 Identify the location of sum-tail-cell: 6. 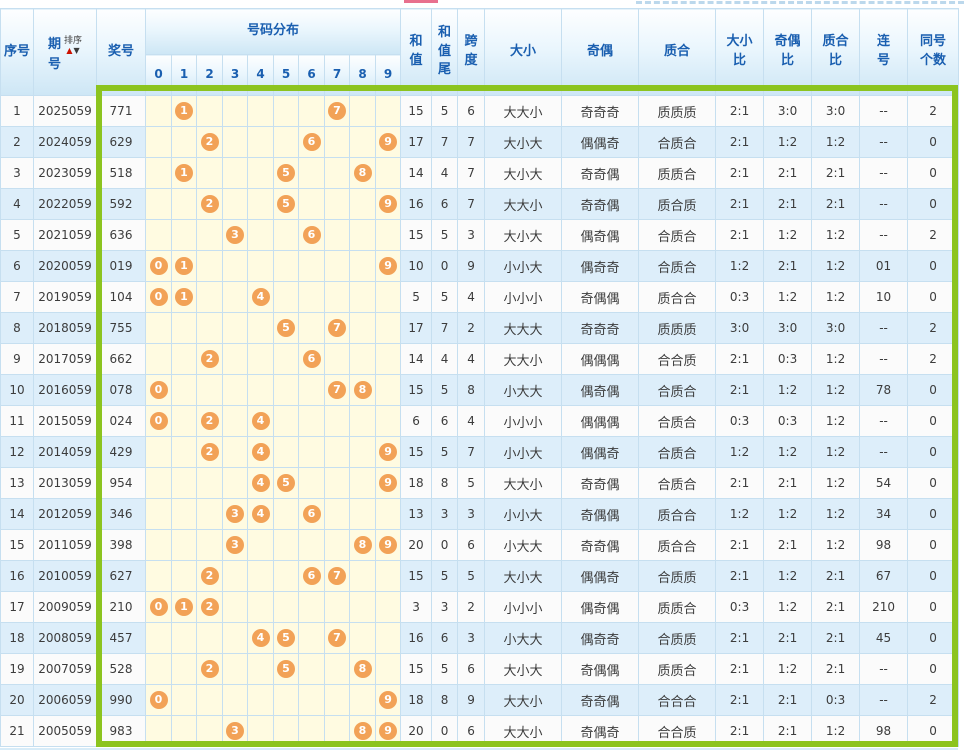
(445, 421).